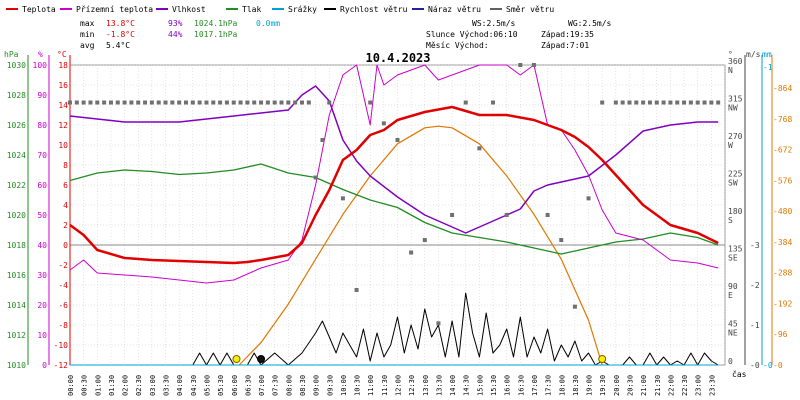  I want to click on stats-max-press: 1024.1hPa, so click(216, 23).